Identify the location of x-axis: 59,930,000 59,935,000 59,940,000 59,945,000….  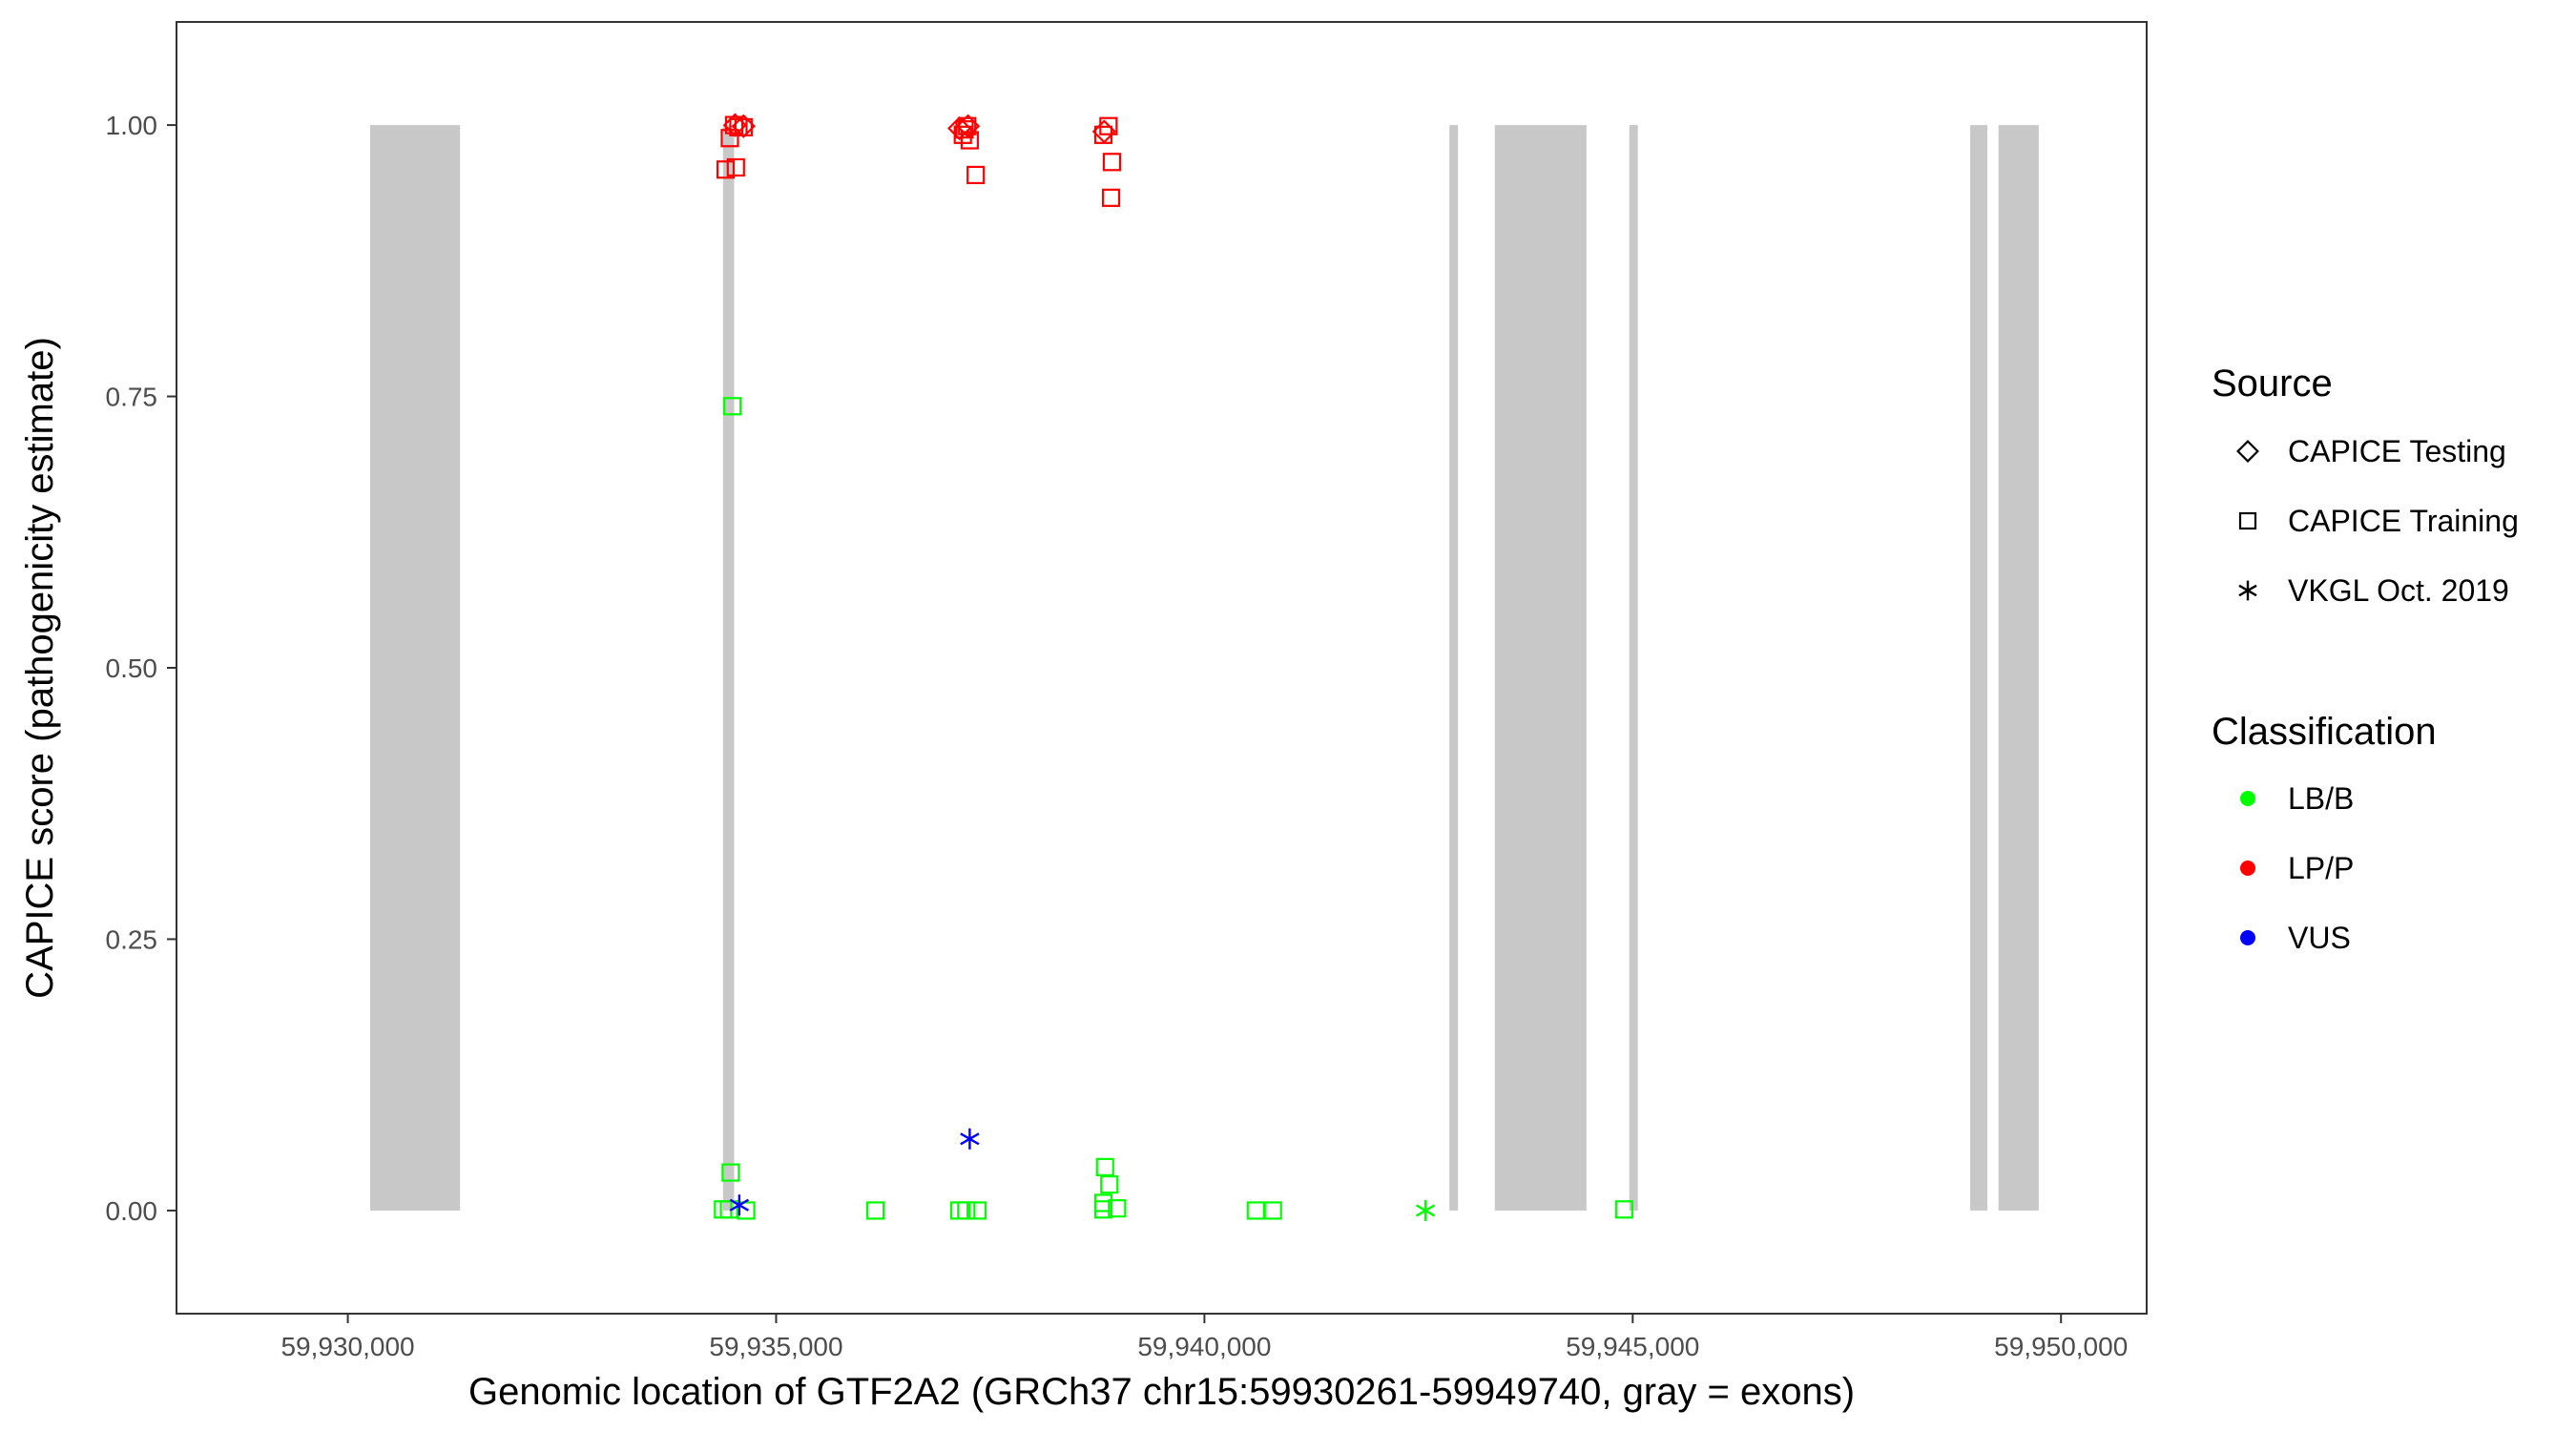
(1204, 1337).